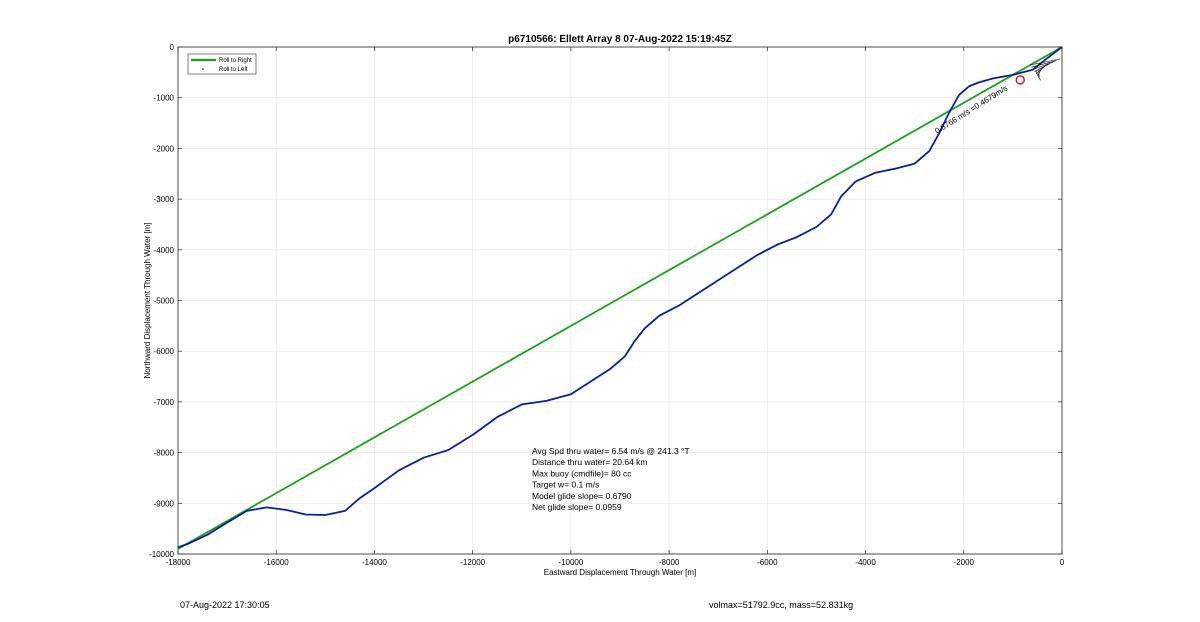 The height and width of the screenshot is (622, 1200). What do you see at coordinates (164, 351) in the screenshot?
I see `y-tick-label: -6000` at bounding box center [164, 351].